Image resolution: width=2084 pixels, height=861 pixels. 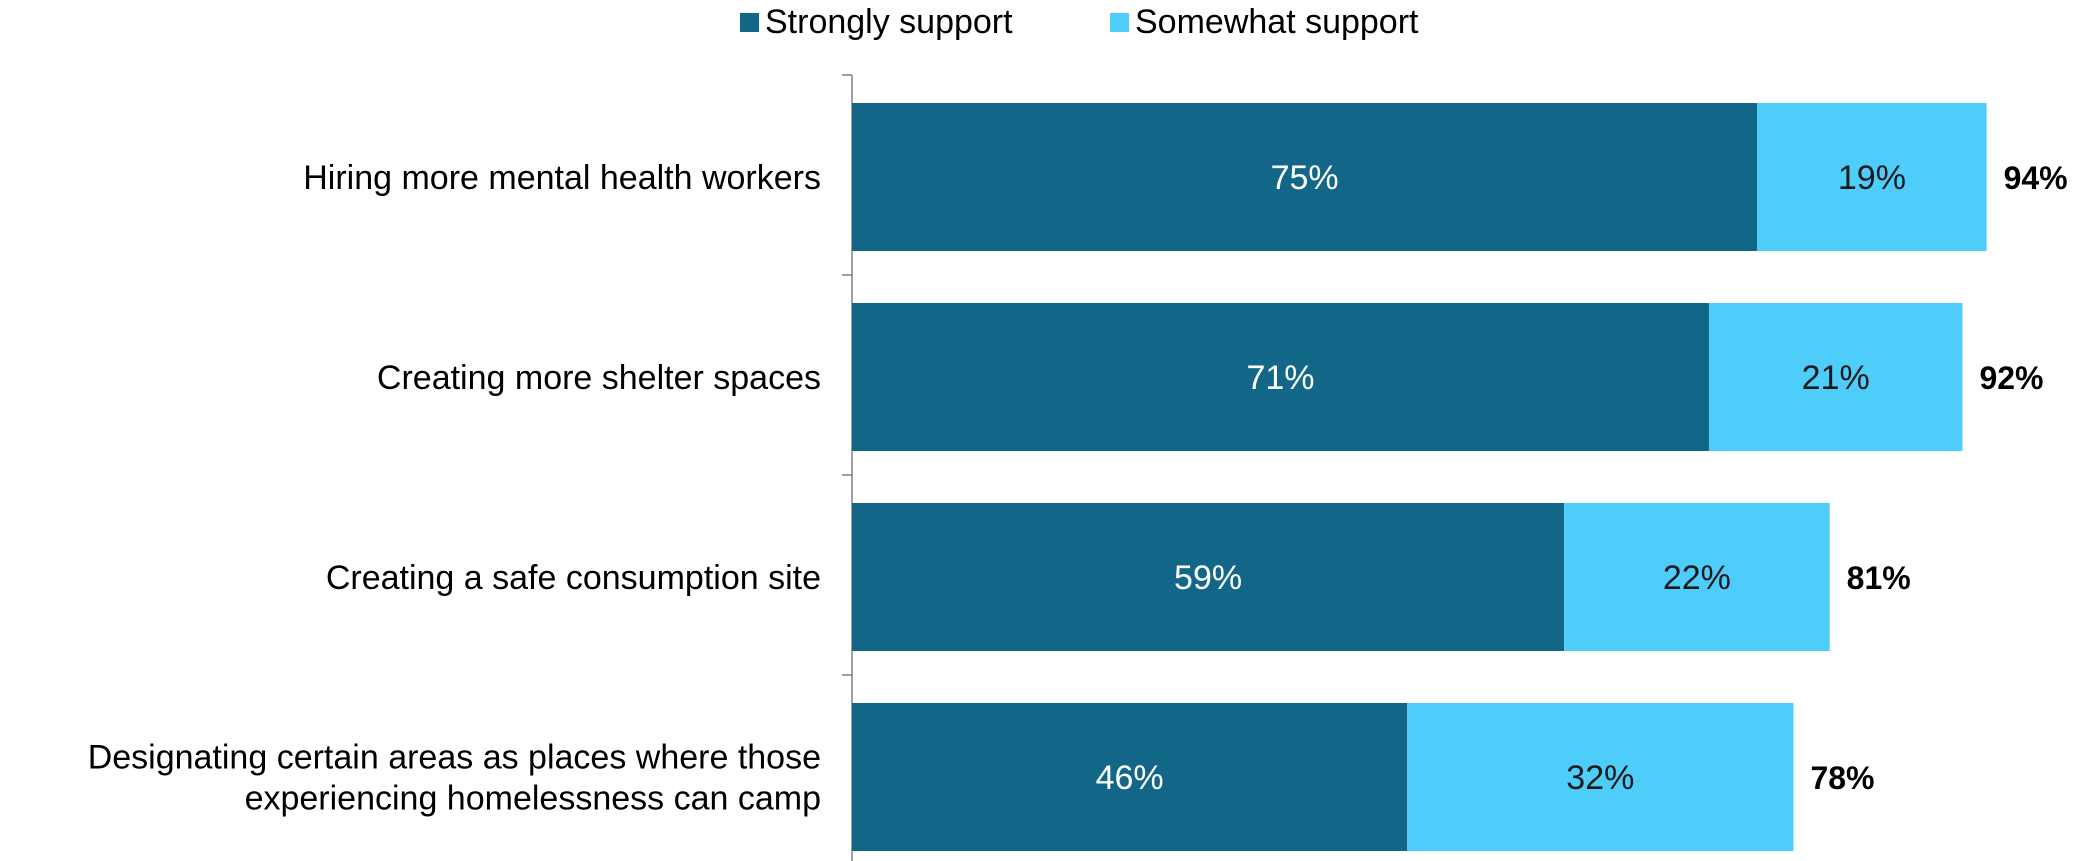 I want to click on data-label: 21%, so click(x=1836, y=378).